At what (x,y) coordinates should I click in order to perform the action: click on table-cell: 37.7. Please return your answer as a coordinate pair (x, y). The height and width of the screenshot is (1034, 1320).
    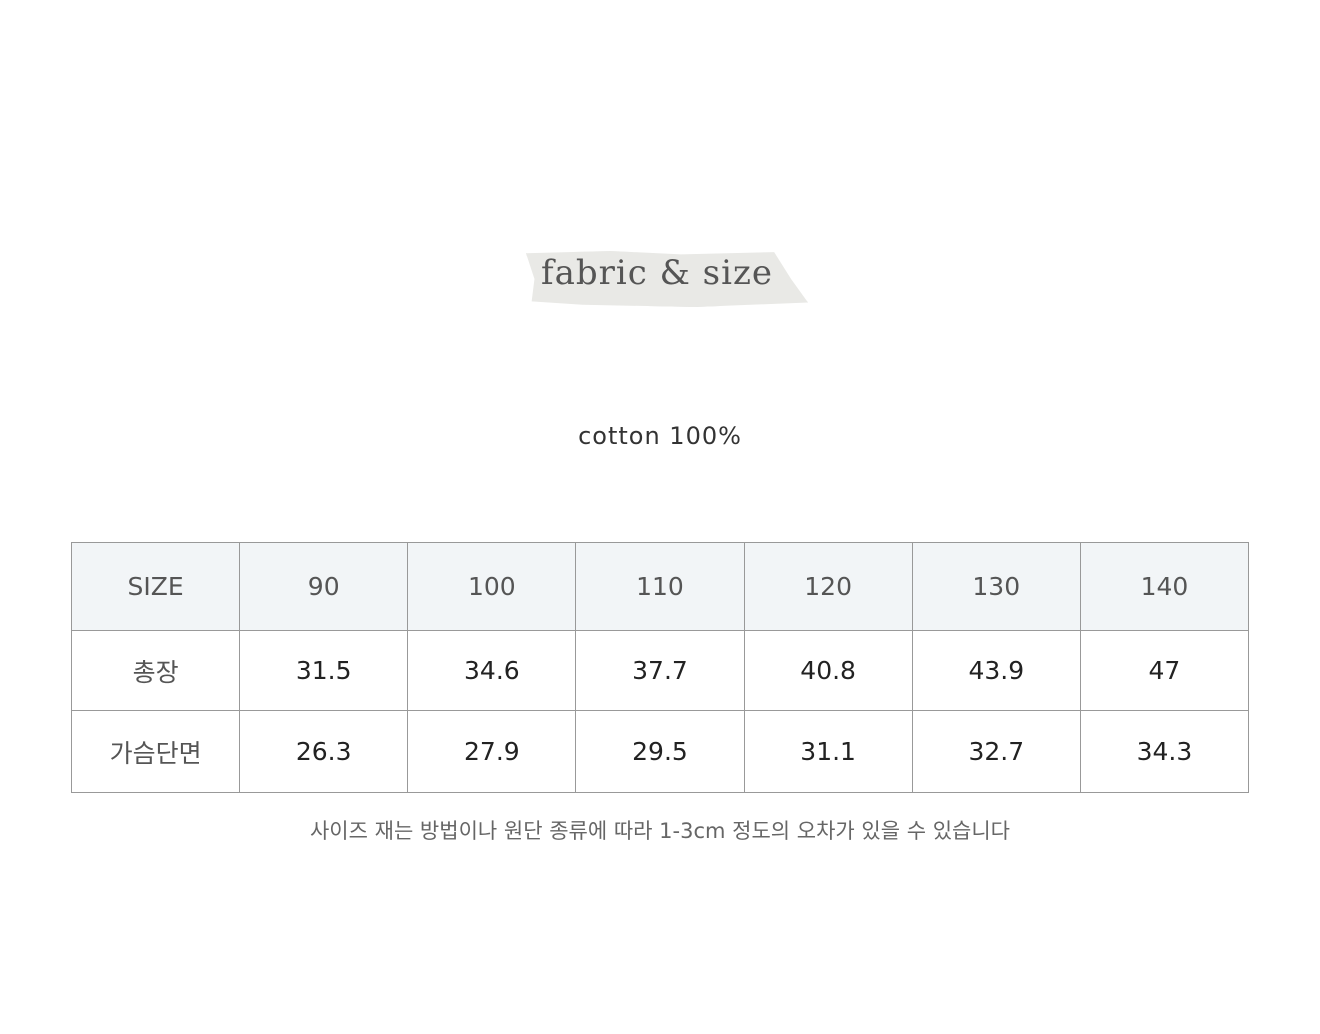
    Looking at the image, I should click on (660, 670).